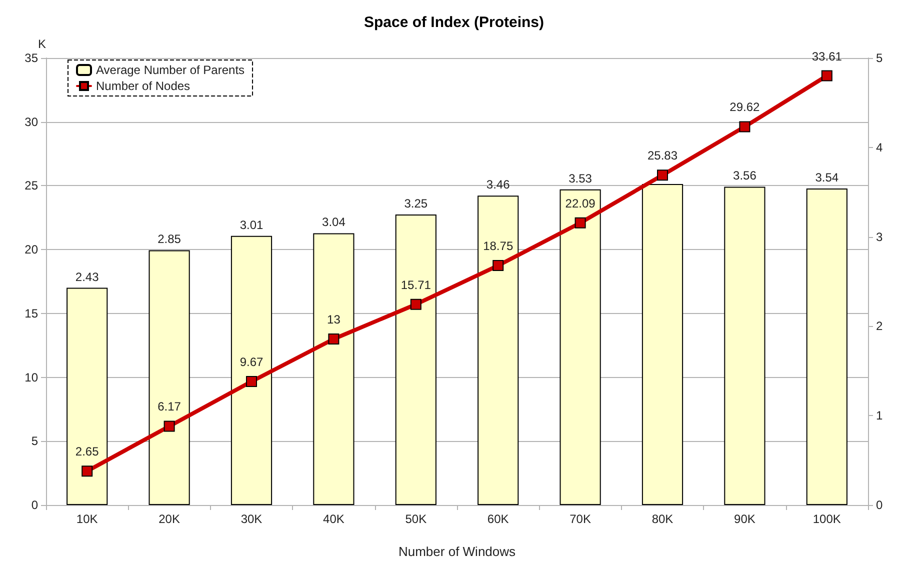 The image size is (908, 575). What do you see at coordinates (827, 56) in the screenshot?
I see `data-label: 33.61` at bounding box center [827, 56].